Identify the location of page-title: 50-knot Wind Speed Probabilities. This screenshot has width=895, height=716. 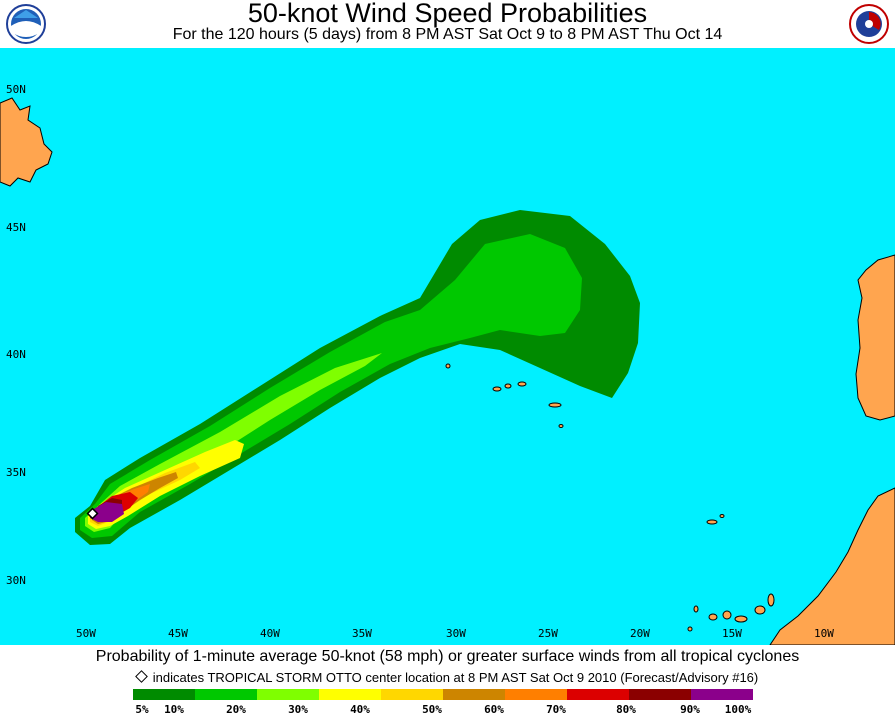
(447, 14).